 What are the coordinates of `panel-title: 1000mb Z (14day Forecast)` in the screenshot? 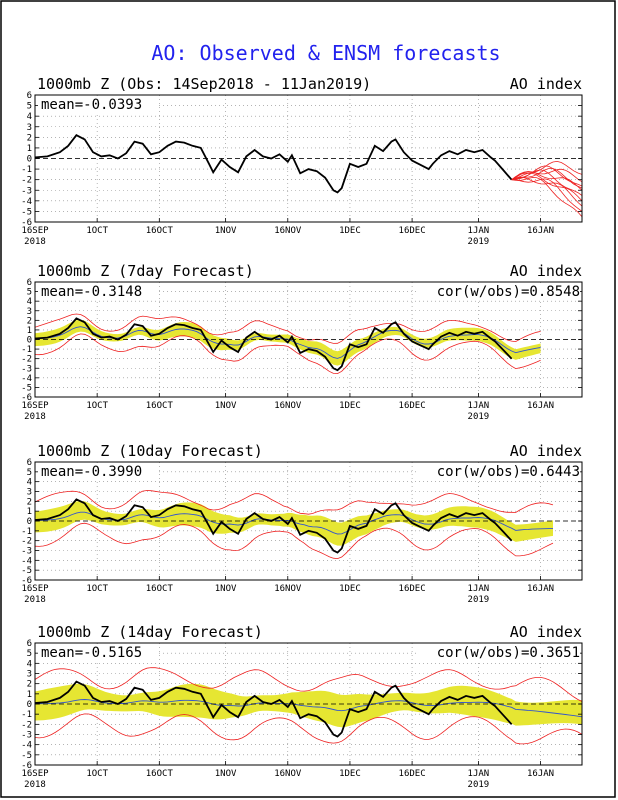 It's located at (150, 632).